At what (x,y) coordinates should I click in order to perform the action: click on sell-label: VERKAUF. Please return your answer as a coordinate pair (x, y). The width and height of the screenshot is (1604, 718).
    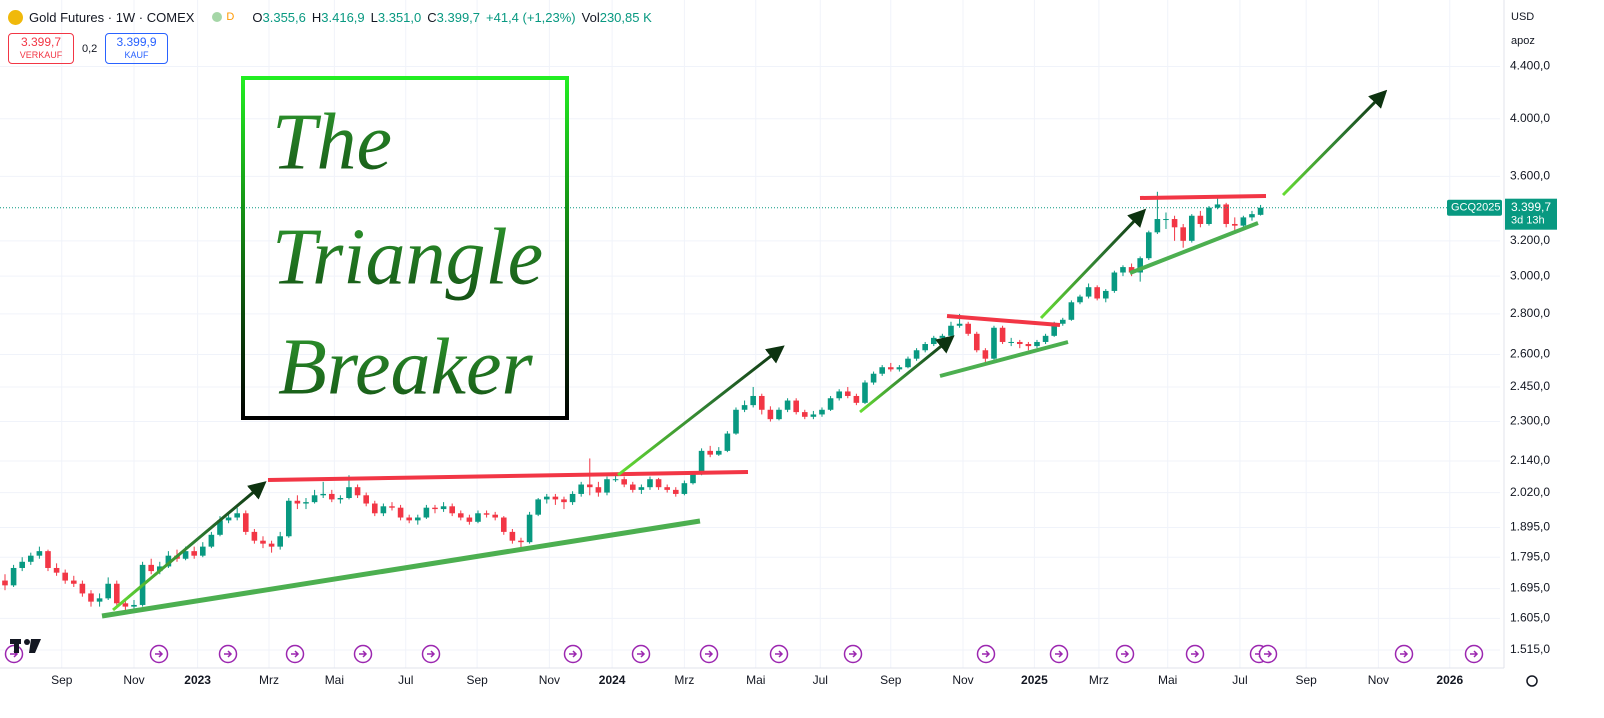
    Looking at the image, I should click on (41, 55).